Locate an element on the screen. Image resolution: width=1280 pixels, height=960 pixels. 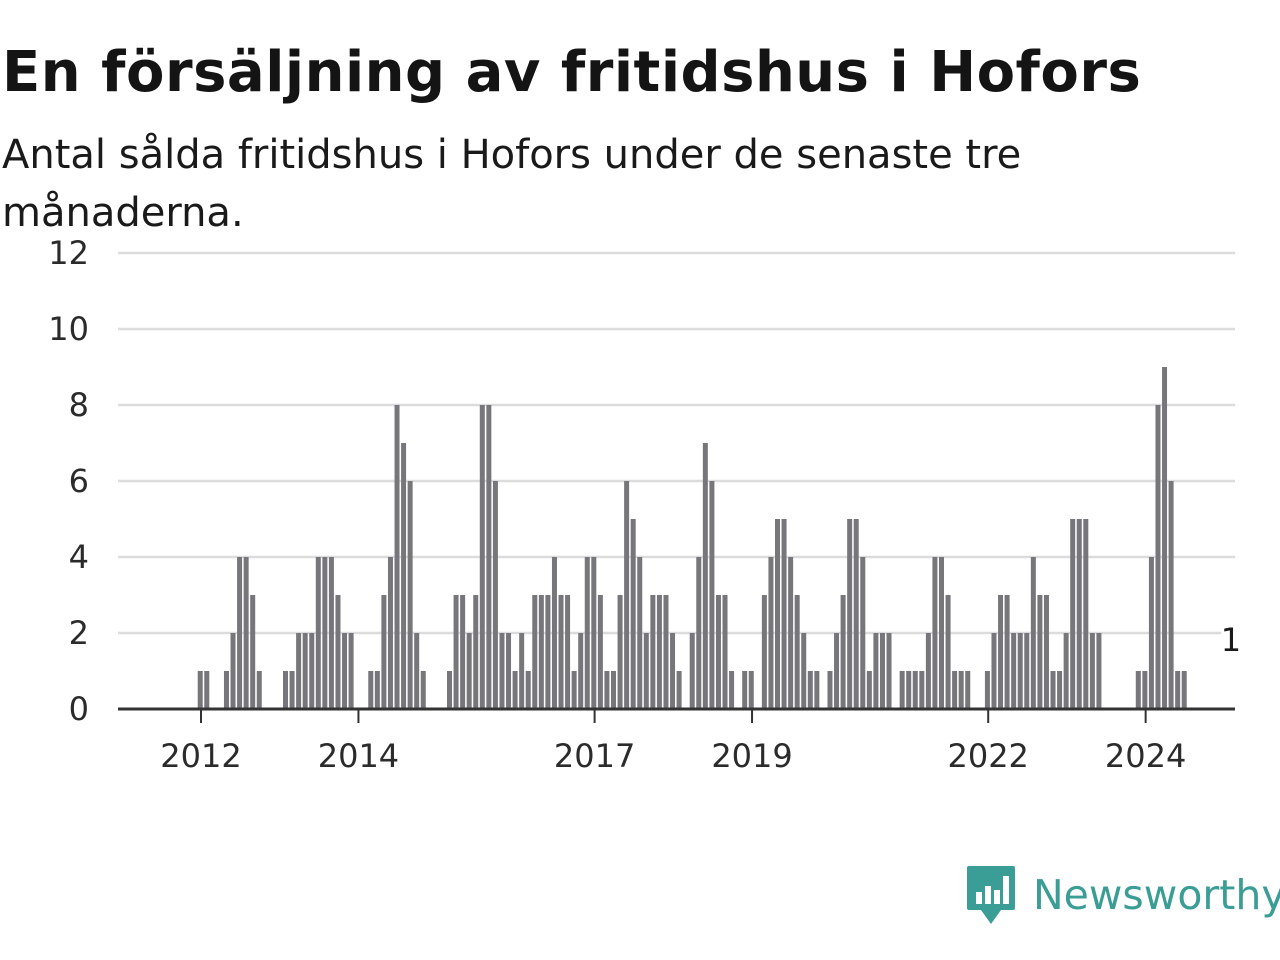
y-tick-label: 10 is located at coordinates (68, 329).